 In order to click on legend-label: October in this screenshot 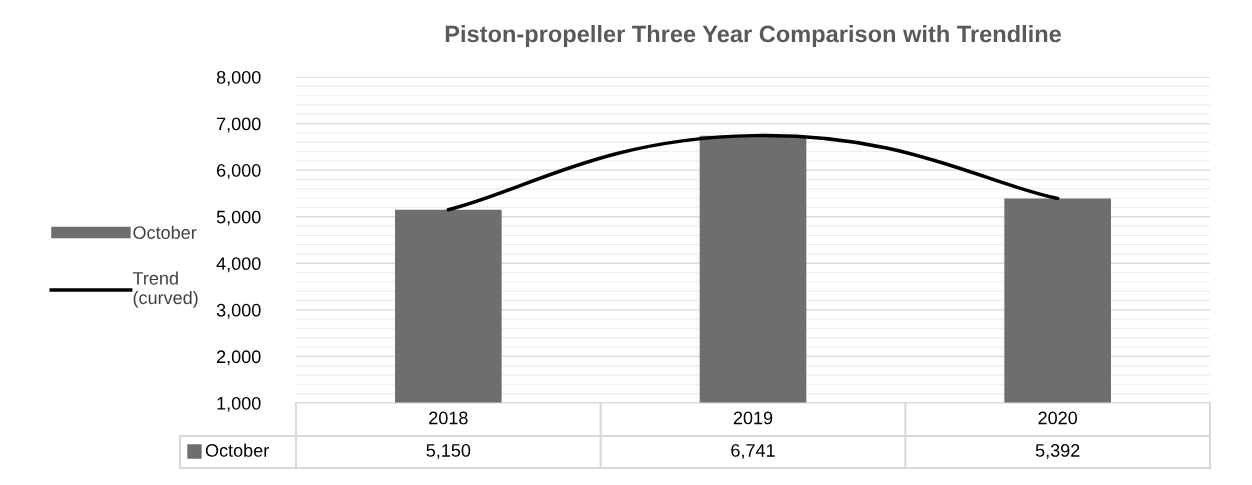, I will do `click(237, 450)`.